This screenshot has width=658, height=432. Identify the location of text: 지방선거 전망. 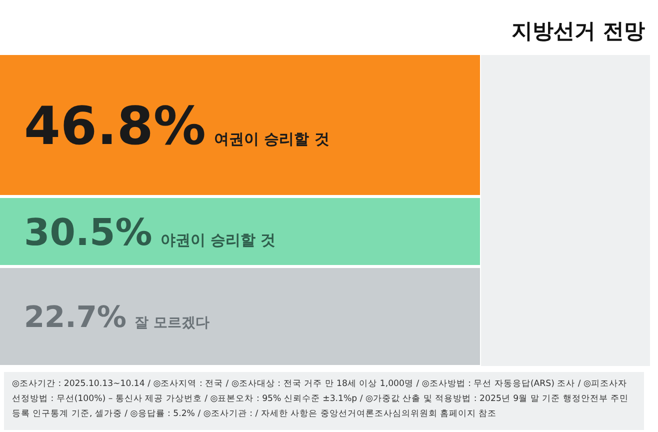
(578, 31).